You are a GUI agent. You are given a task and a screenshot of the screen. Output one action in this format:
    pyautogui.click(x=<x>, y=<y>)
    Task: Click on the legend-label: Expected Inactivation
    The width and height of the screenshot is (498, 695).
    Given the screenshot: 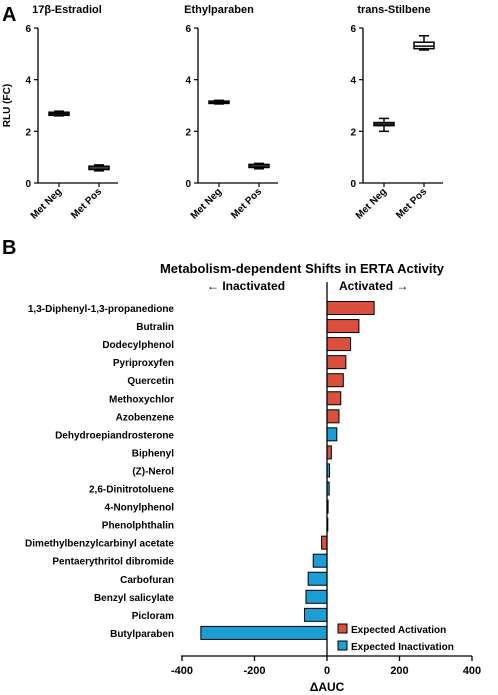 What is the action you would take?
    pyautogui.click(x=402, y=647)
    